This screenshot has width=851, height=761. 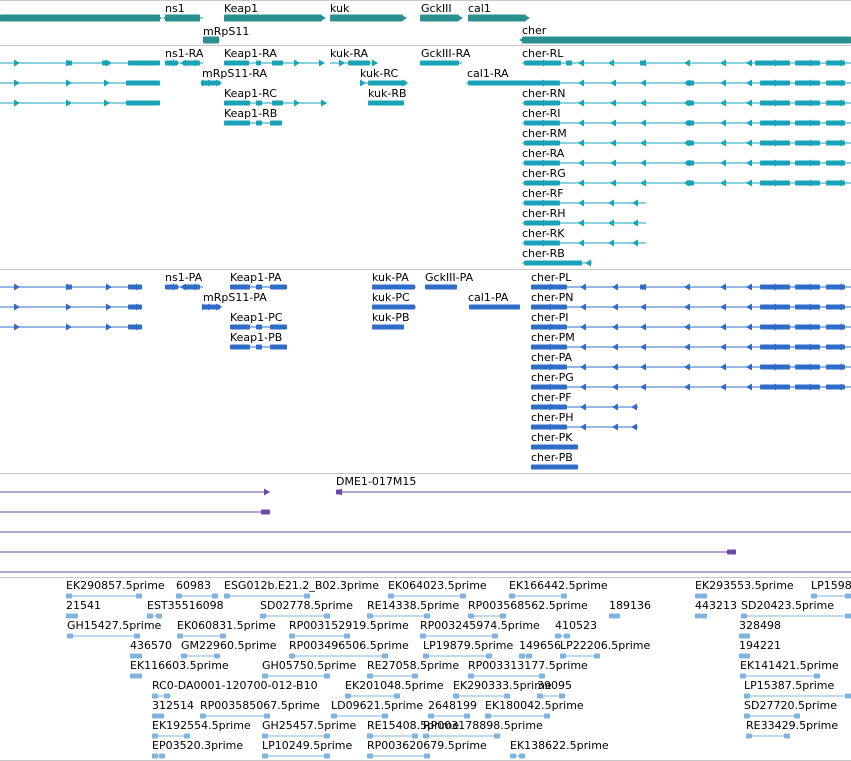 What do you see at coordinates (349, 625) in the screenshot?
I see `est-label: RP003152919.5prime` at bounding box center [349, 625].